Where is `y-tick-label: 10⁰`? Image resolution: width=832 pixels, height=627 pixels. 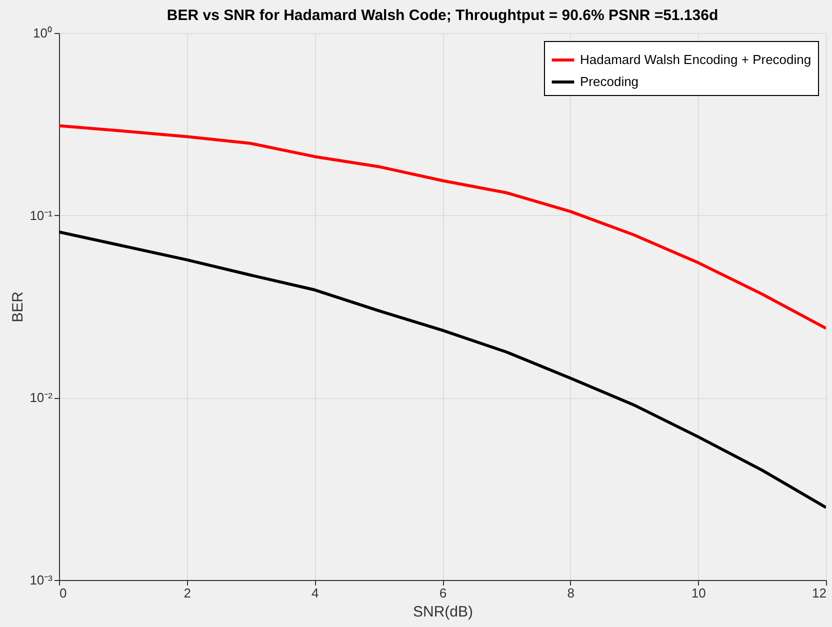
y-tick-label: 10⁰ is located at coordinates (42, 33).